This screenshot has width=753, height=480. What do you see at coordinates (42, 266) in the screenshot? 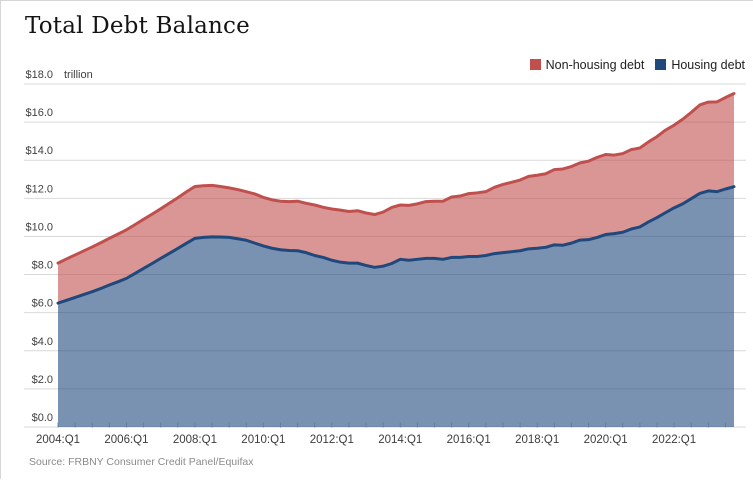
I see `y-axis-label: $8.0` at bounding box center [42, 266].